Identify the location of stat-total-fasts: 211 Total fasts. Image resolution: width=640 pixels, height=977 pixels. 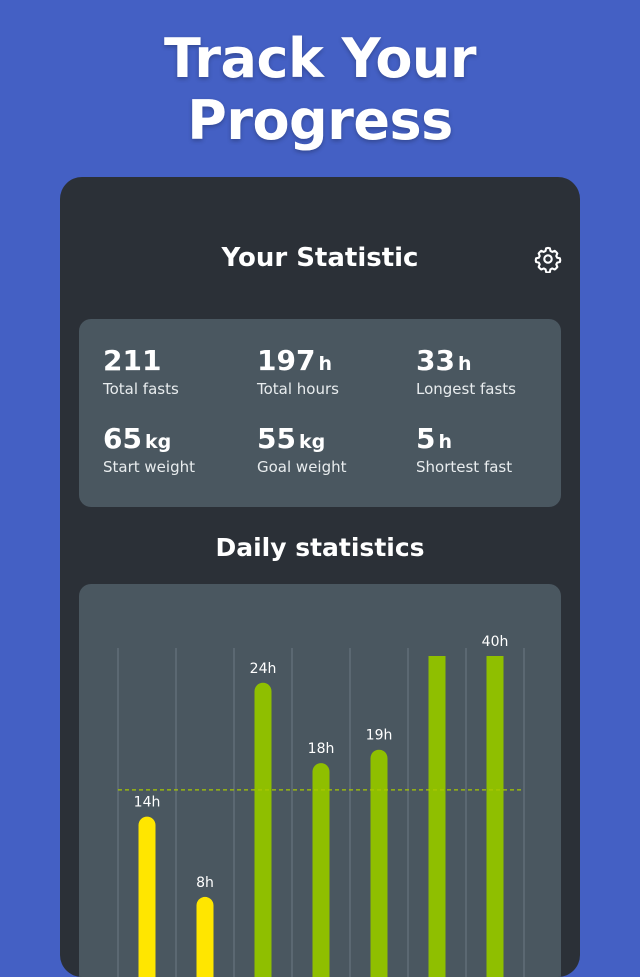
(141, 371).